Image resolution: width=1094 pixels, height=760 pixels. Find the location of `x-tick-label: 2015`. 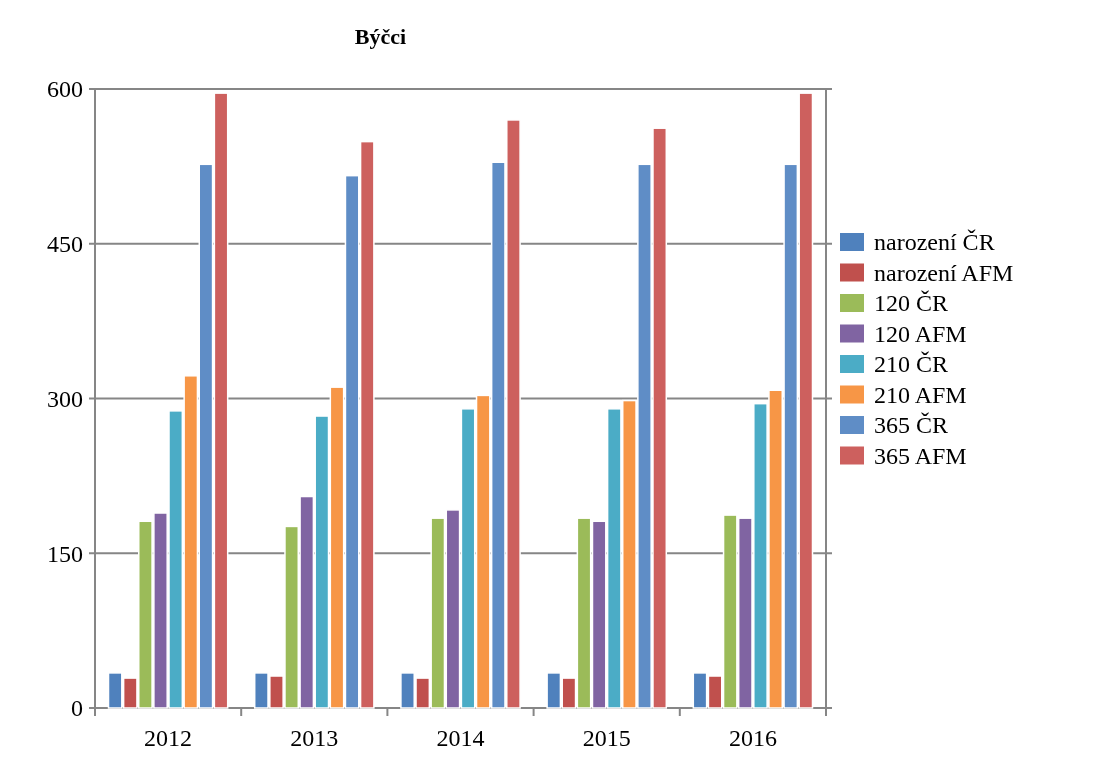

x-tick-label: 2015 is located at coordinates (606, 738).